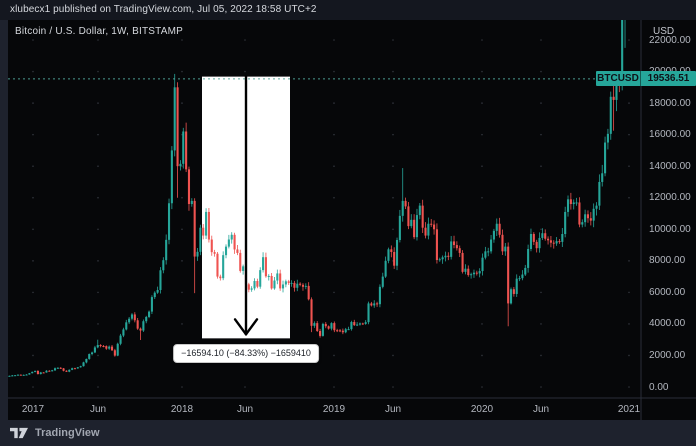 The height and width of the screenshot is (446, 696). What do you see at coordinates (667, 324) in the screenshot?
I see `price-tick-label: 4000.00` at bounding box center [667, 324].